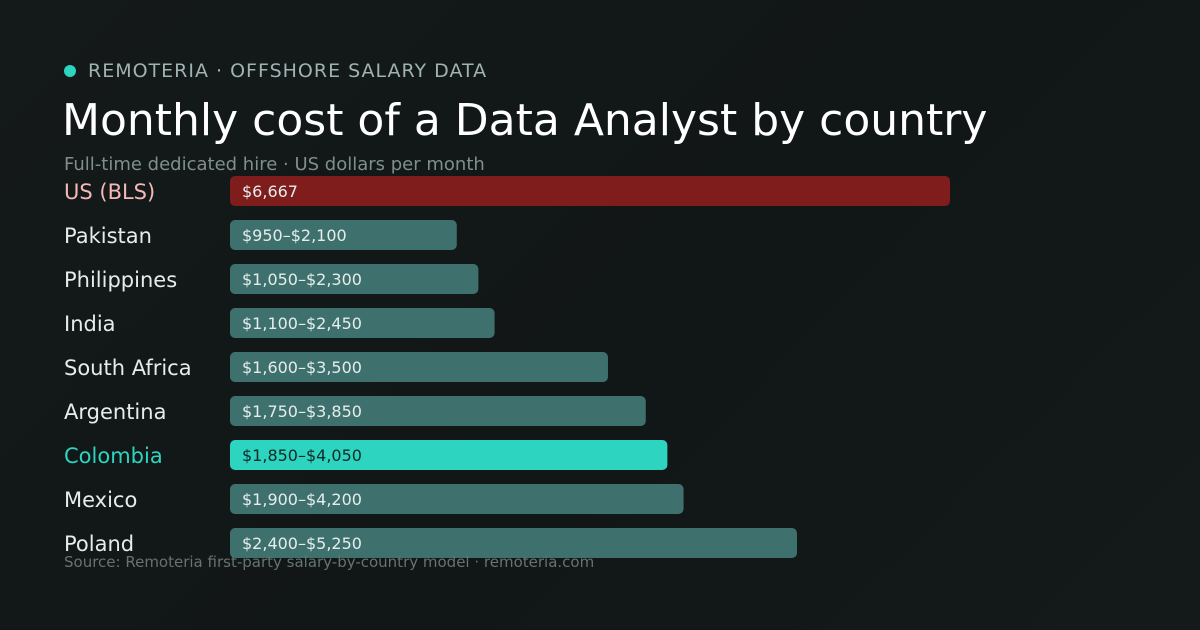 The height and width of the screenshot is (630, 1200). What do you see at coordinates (120, 280) in the screenshot?
I see `category-label-philippines: Philippines` at bounding box center [120, 280].